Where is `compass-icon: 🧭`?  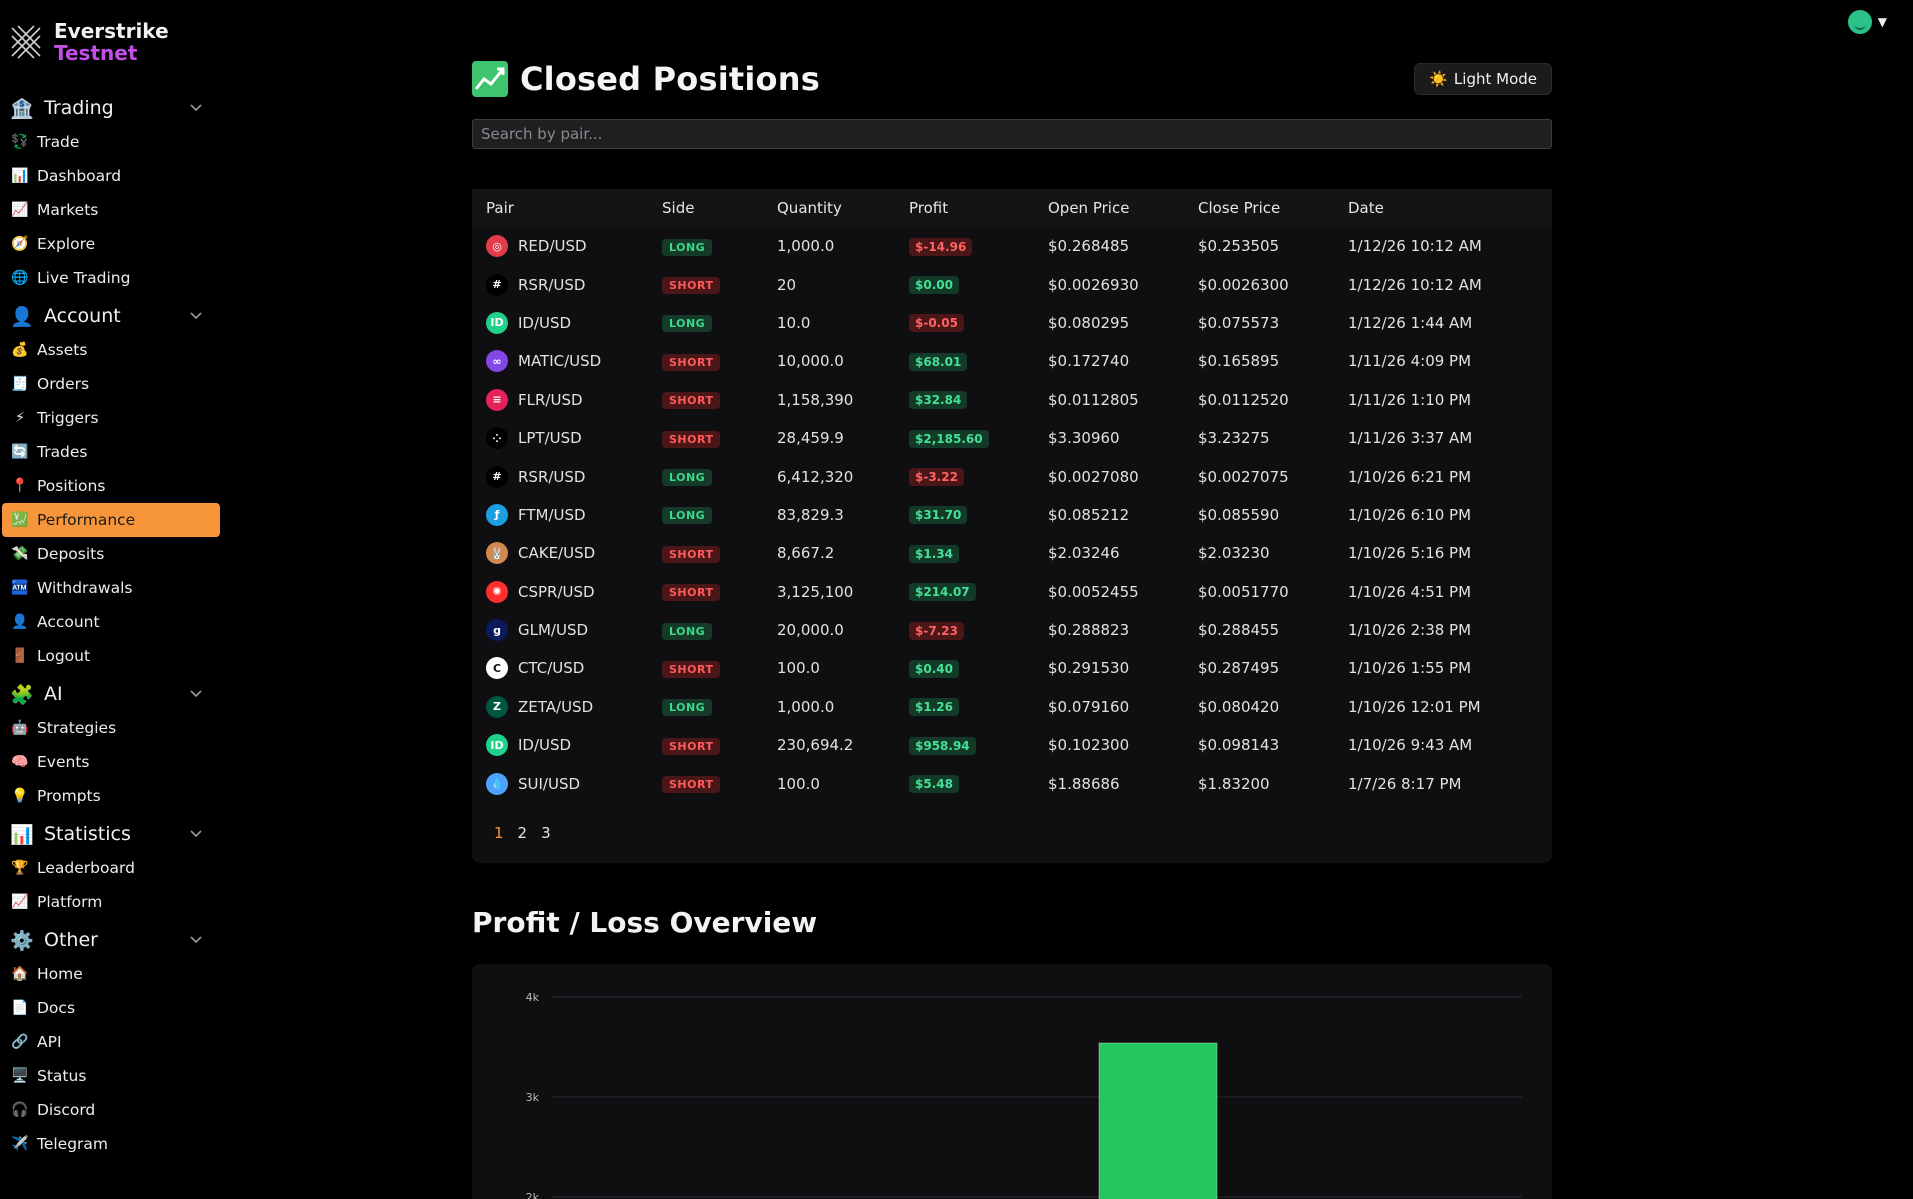
compass-icon: 🧭 is located at coordinates (20, 244).